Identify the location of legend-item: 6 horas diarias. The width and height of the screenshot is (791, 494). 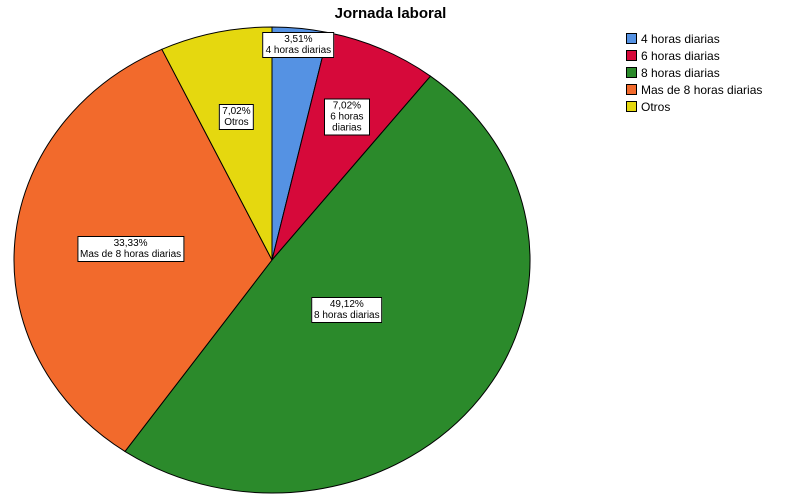
(694, 55).